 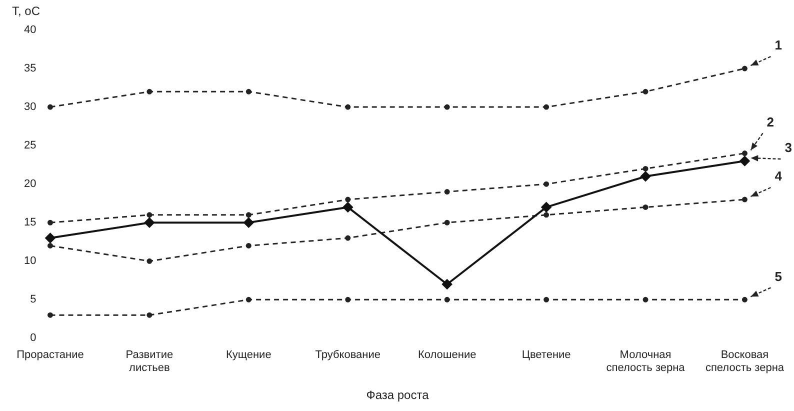 What do you see at coordinates (30, 107) in the screenshot?
I see `y-tick-label: 30` at bounding box center [30, 107].